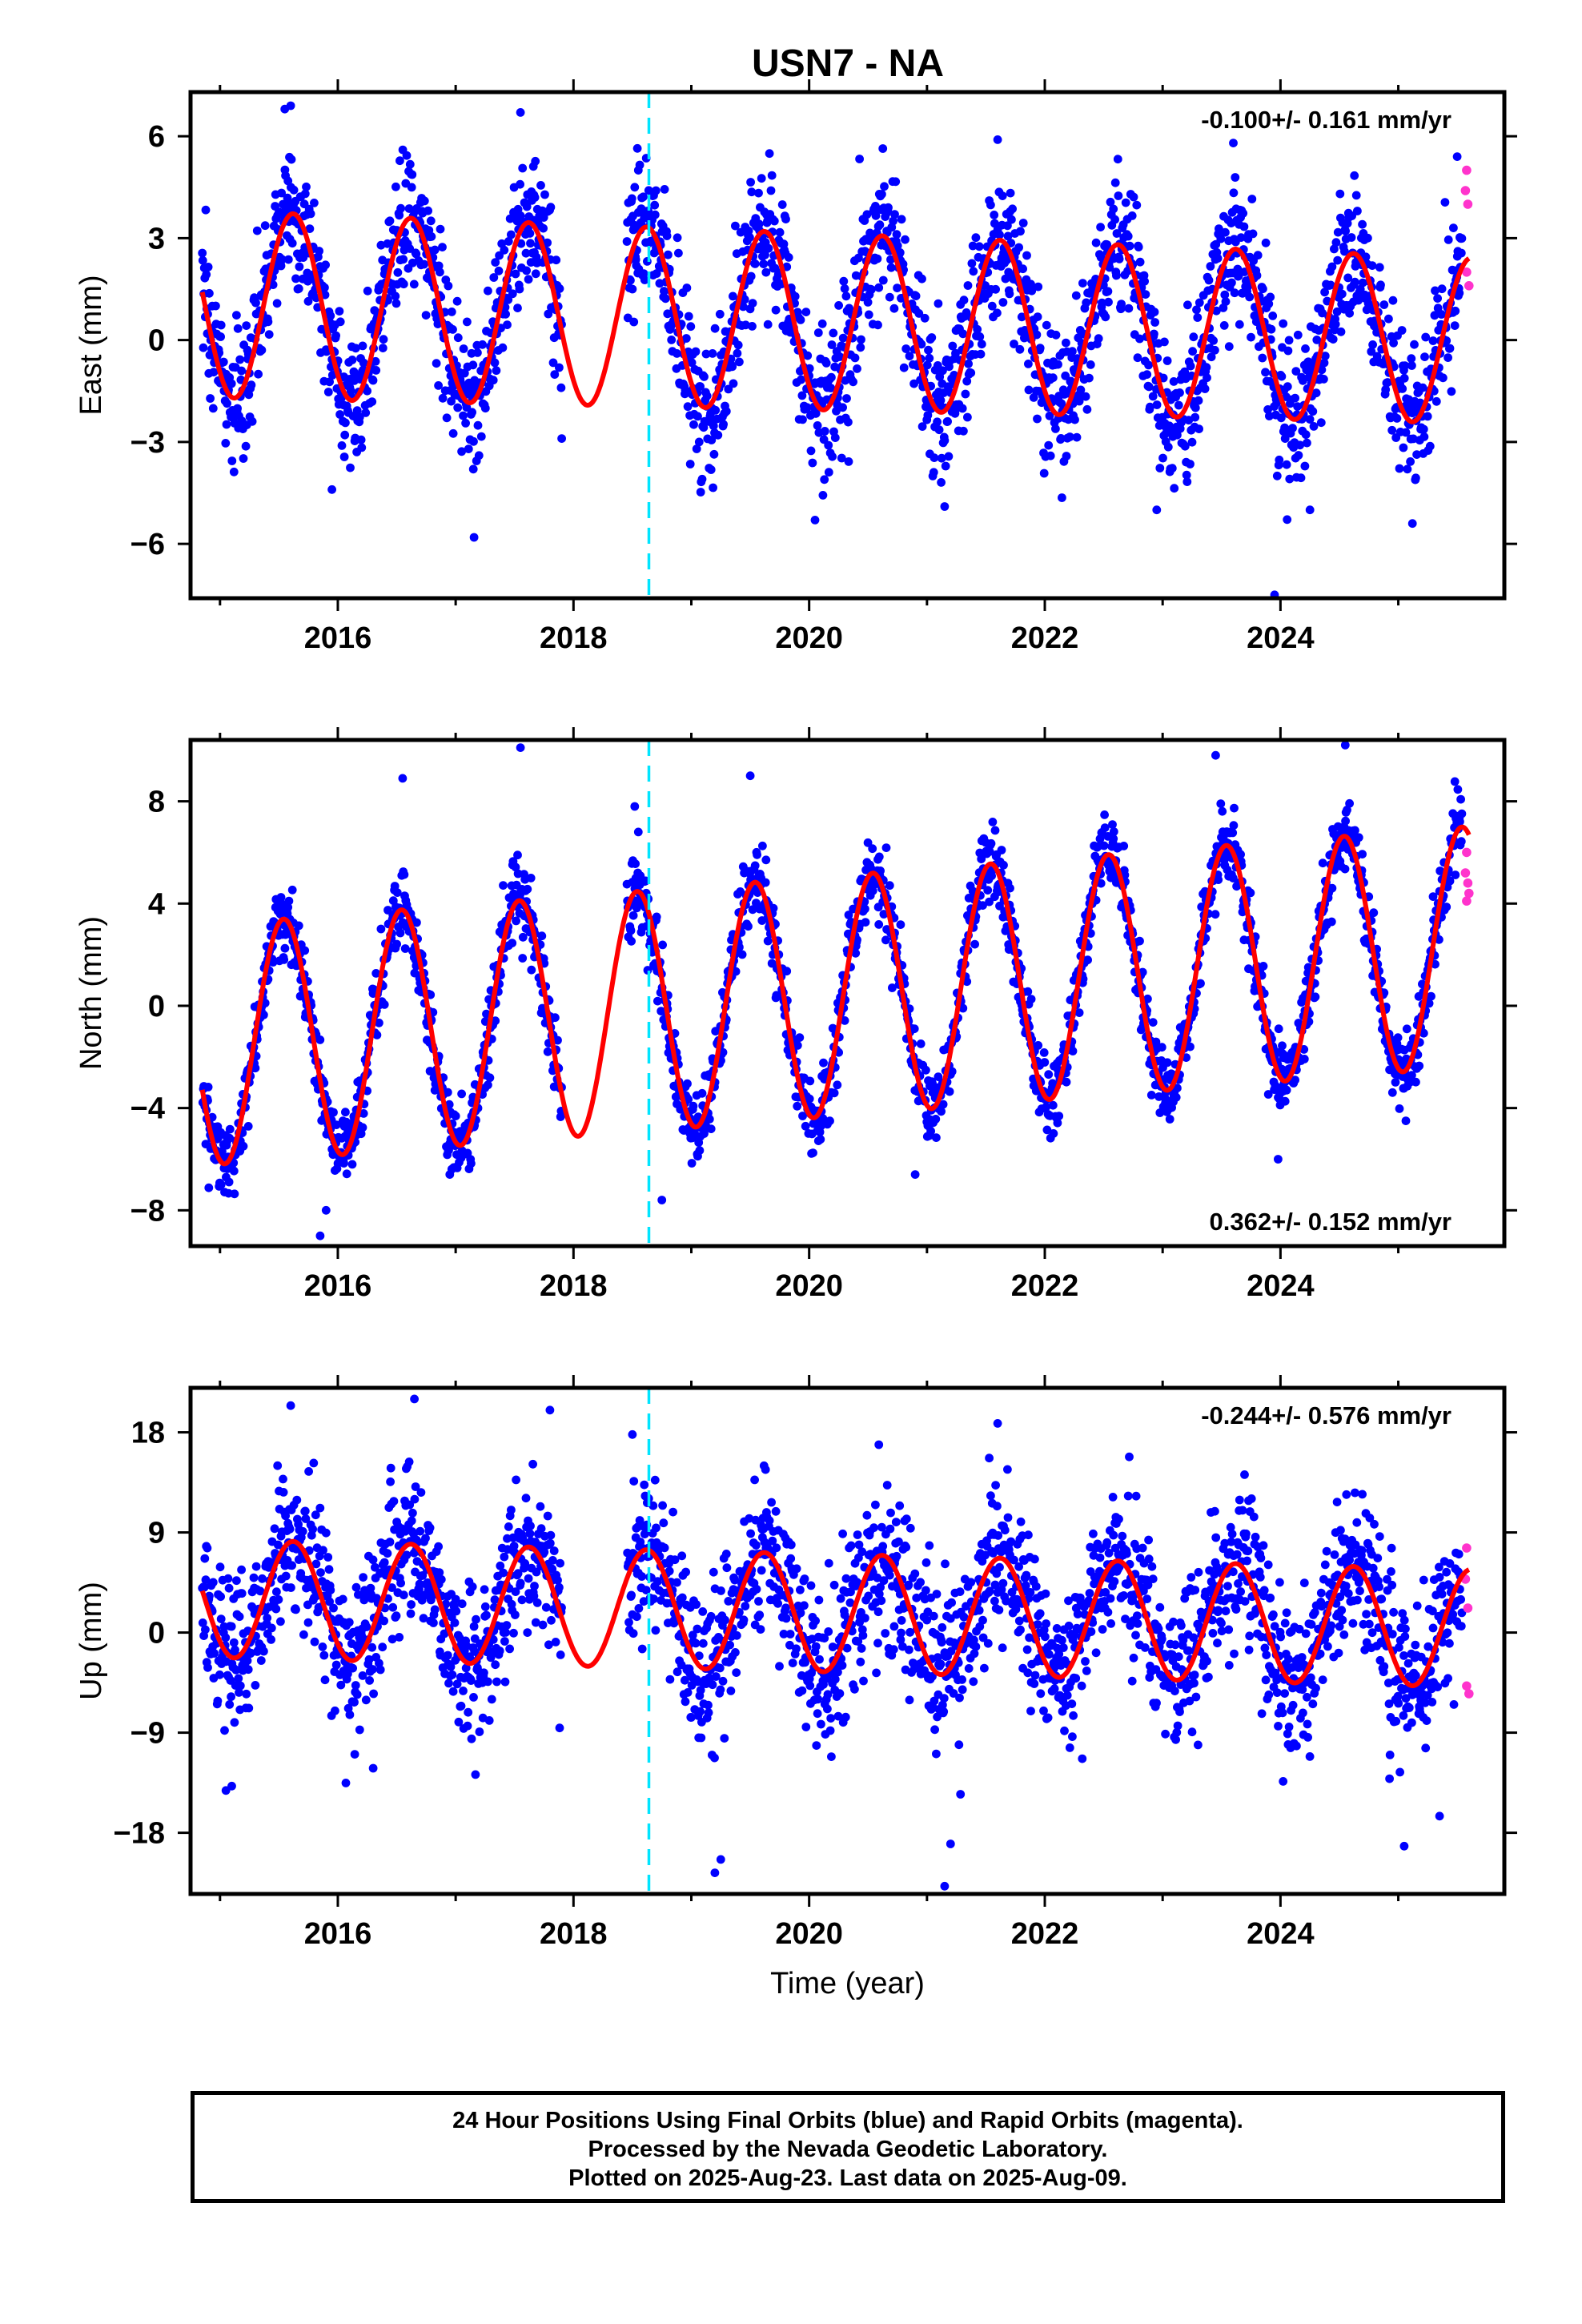 The height and width of the screenshot is (2324, 1582). I want to click on x-tick-label: 2022, so click(1045, 638).